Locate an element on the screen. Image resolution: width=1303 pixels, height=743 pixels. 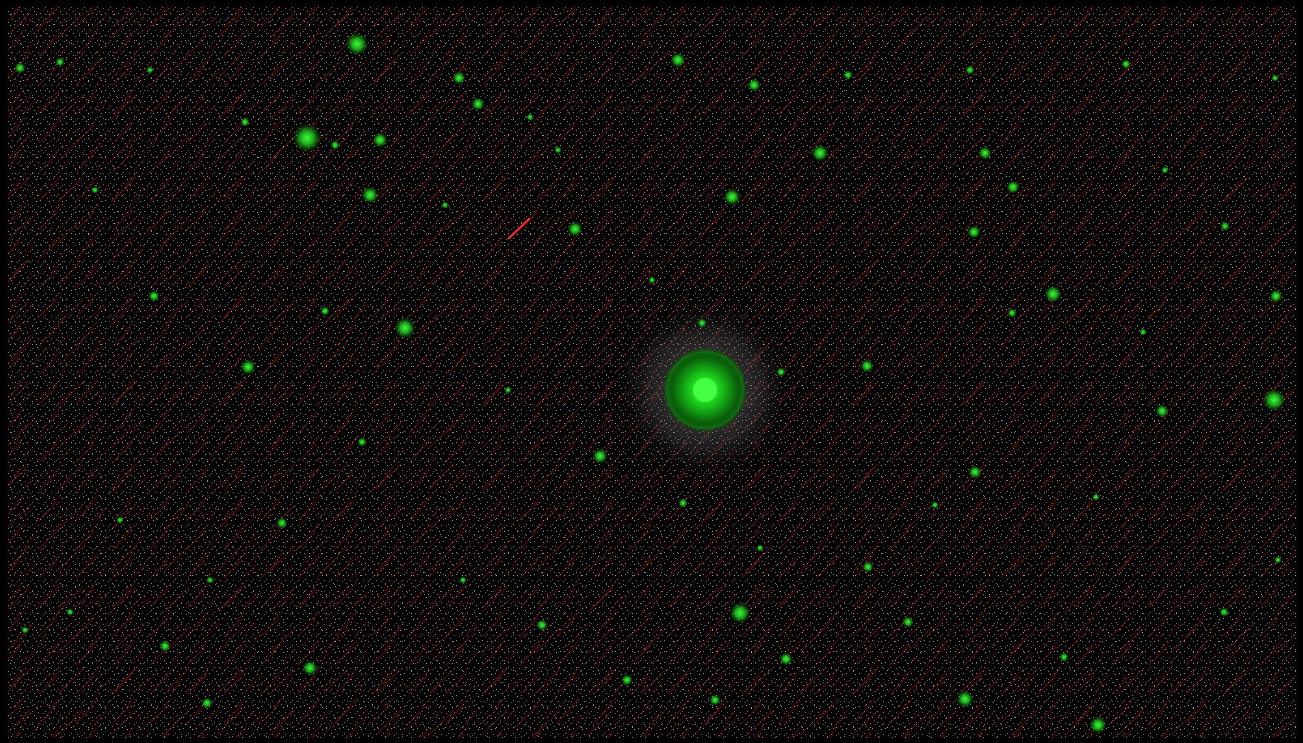
central-star-core is located at coordinates (705, 390).